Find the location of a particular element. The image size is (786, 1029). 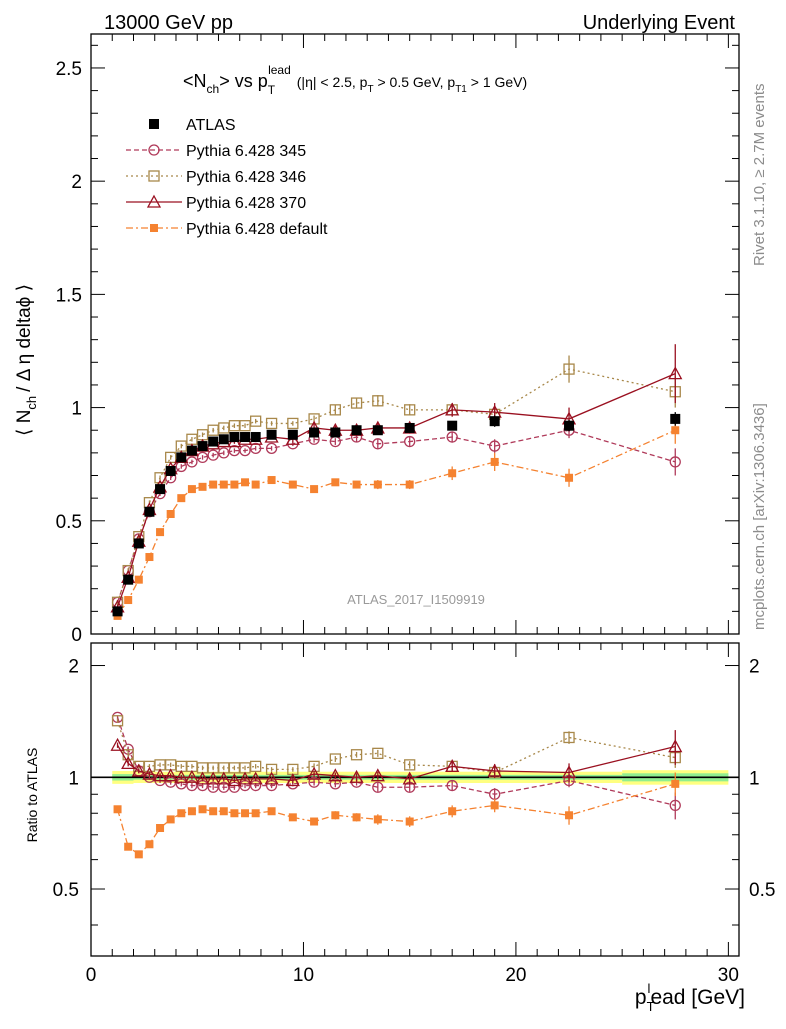

y-tick-label-ratio-right: 2 is located at coordinates (754, 667).